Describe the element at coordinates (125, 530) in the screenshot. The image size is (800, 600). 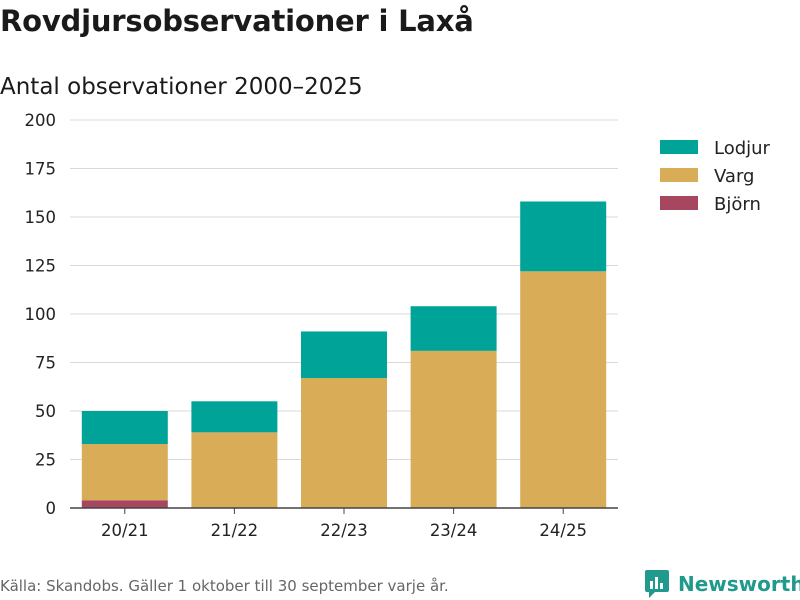
I see `x-tick-label: 20/21` at that location.